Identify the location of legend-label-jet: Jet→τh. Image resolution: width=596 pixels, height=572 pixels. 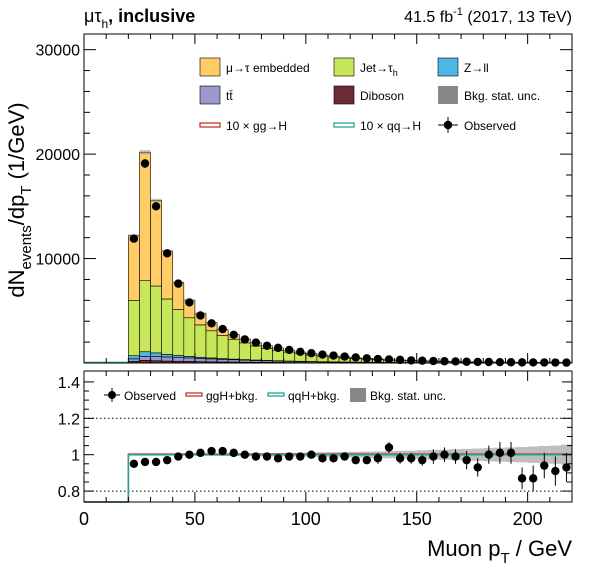
(379, 69).